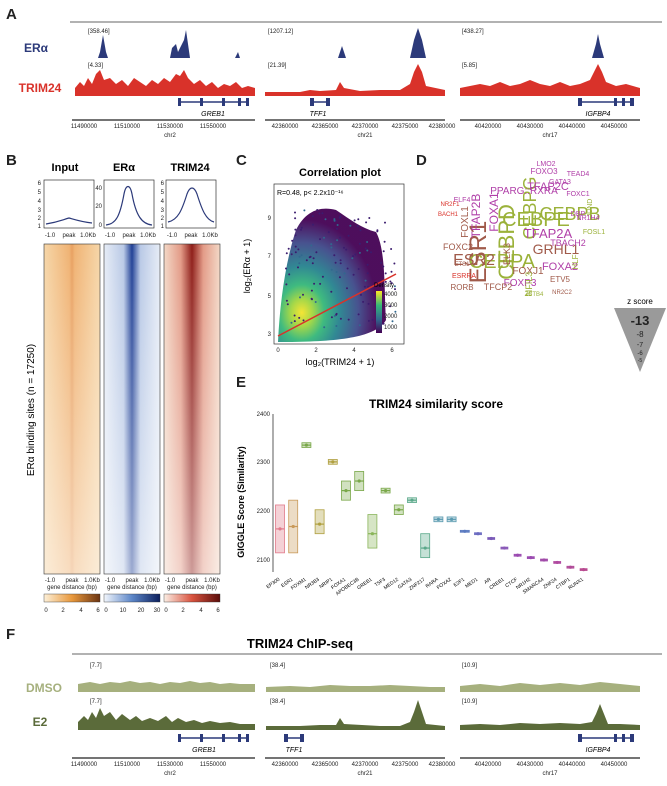 This screenshot has height=786, width=667. What do you see at coordinates (578, 174) in the screenshot?
I see `motif-word: TEAD4` at bounding box center [578, 174].